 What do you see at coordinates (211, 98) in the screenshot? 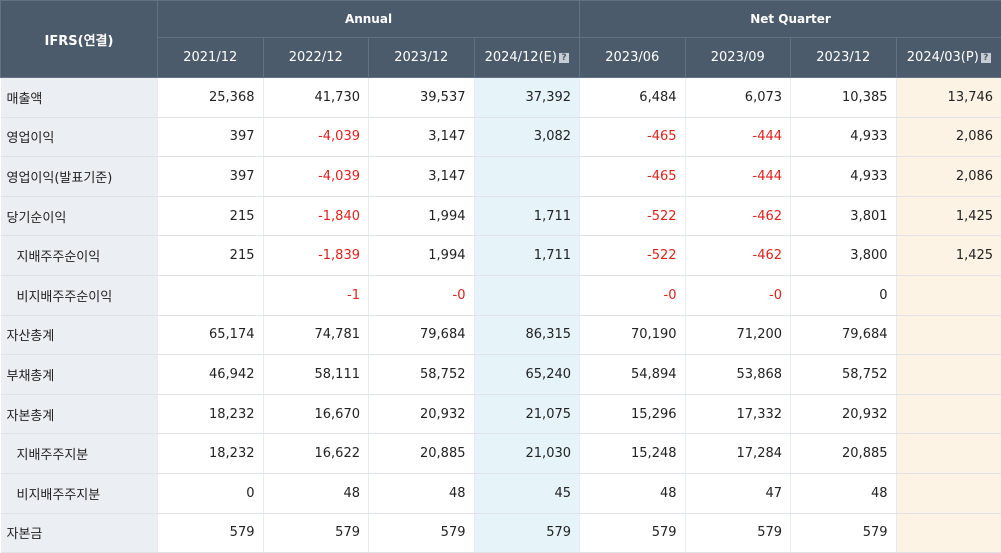
I see `table-cell: 25,368` at bounding box center [211, 98].